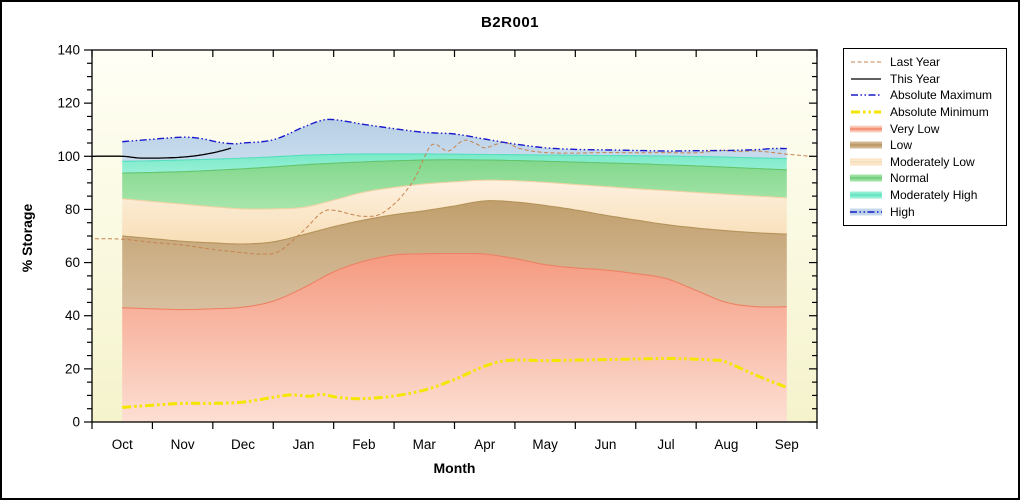 This screenshot has width=1020, height=500. Describe the element at coordinates (304, 444) in the screenshot. I see `x-tick-label: Jan` at that location.